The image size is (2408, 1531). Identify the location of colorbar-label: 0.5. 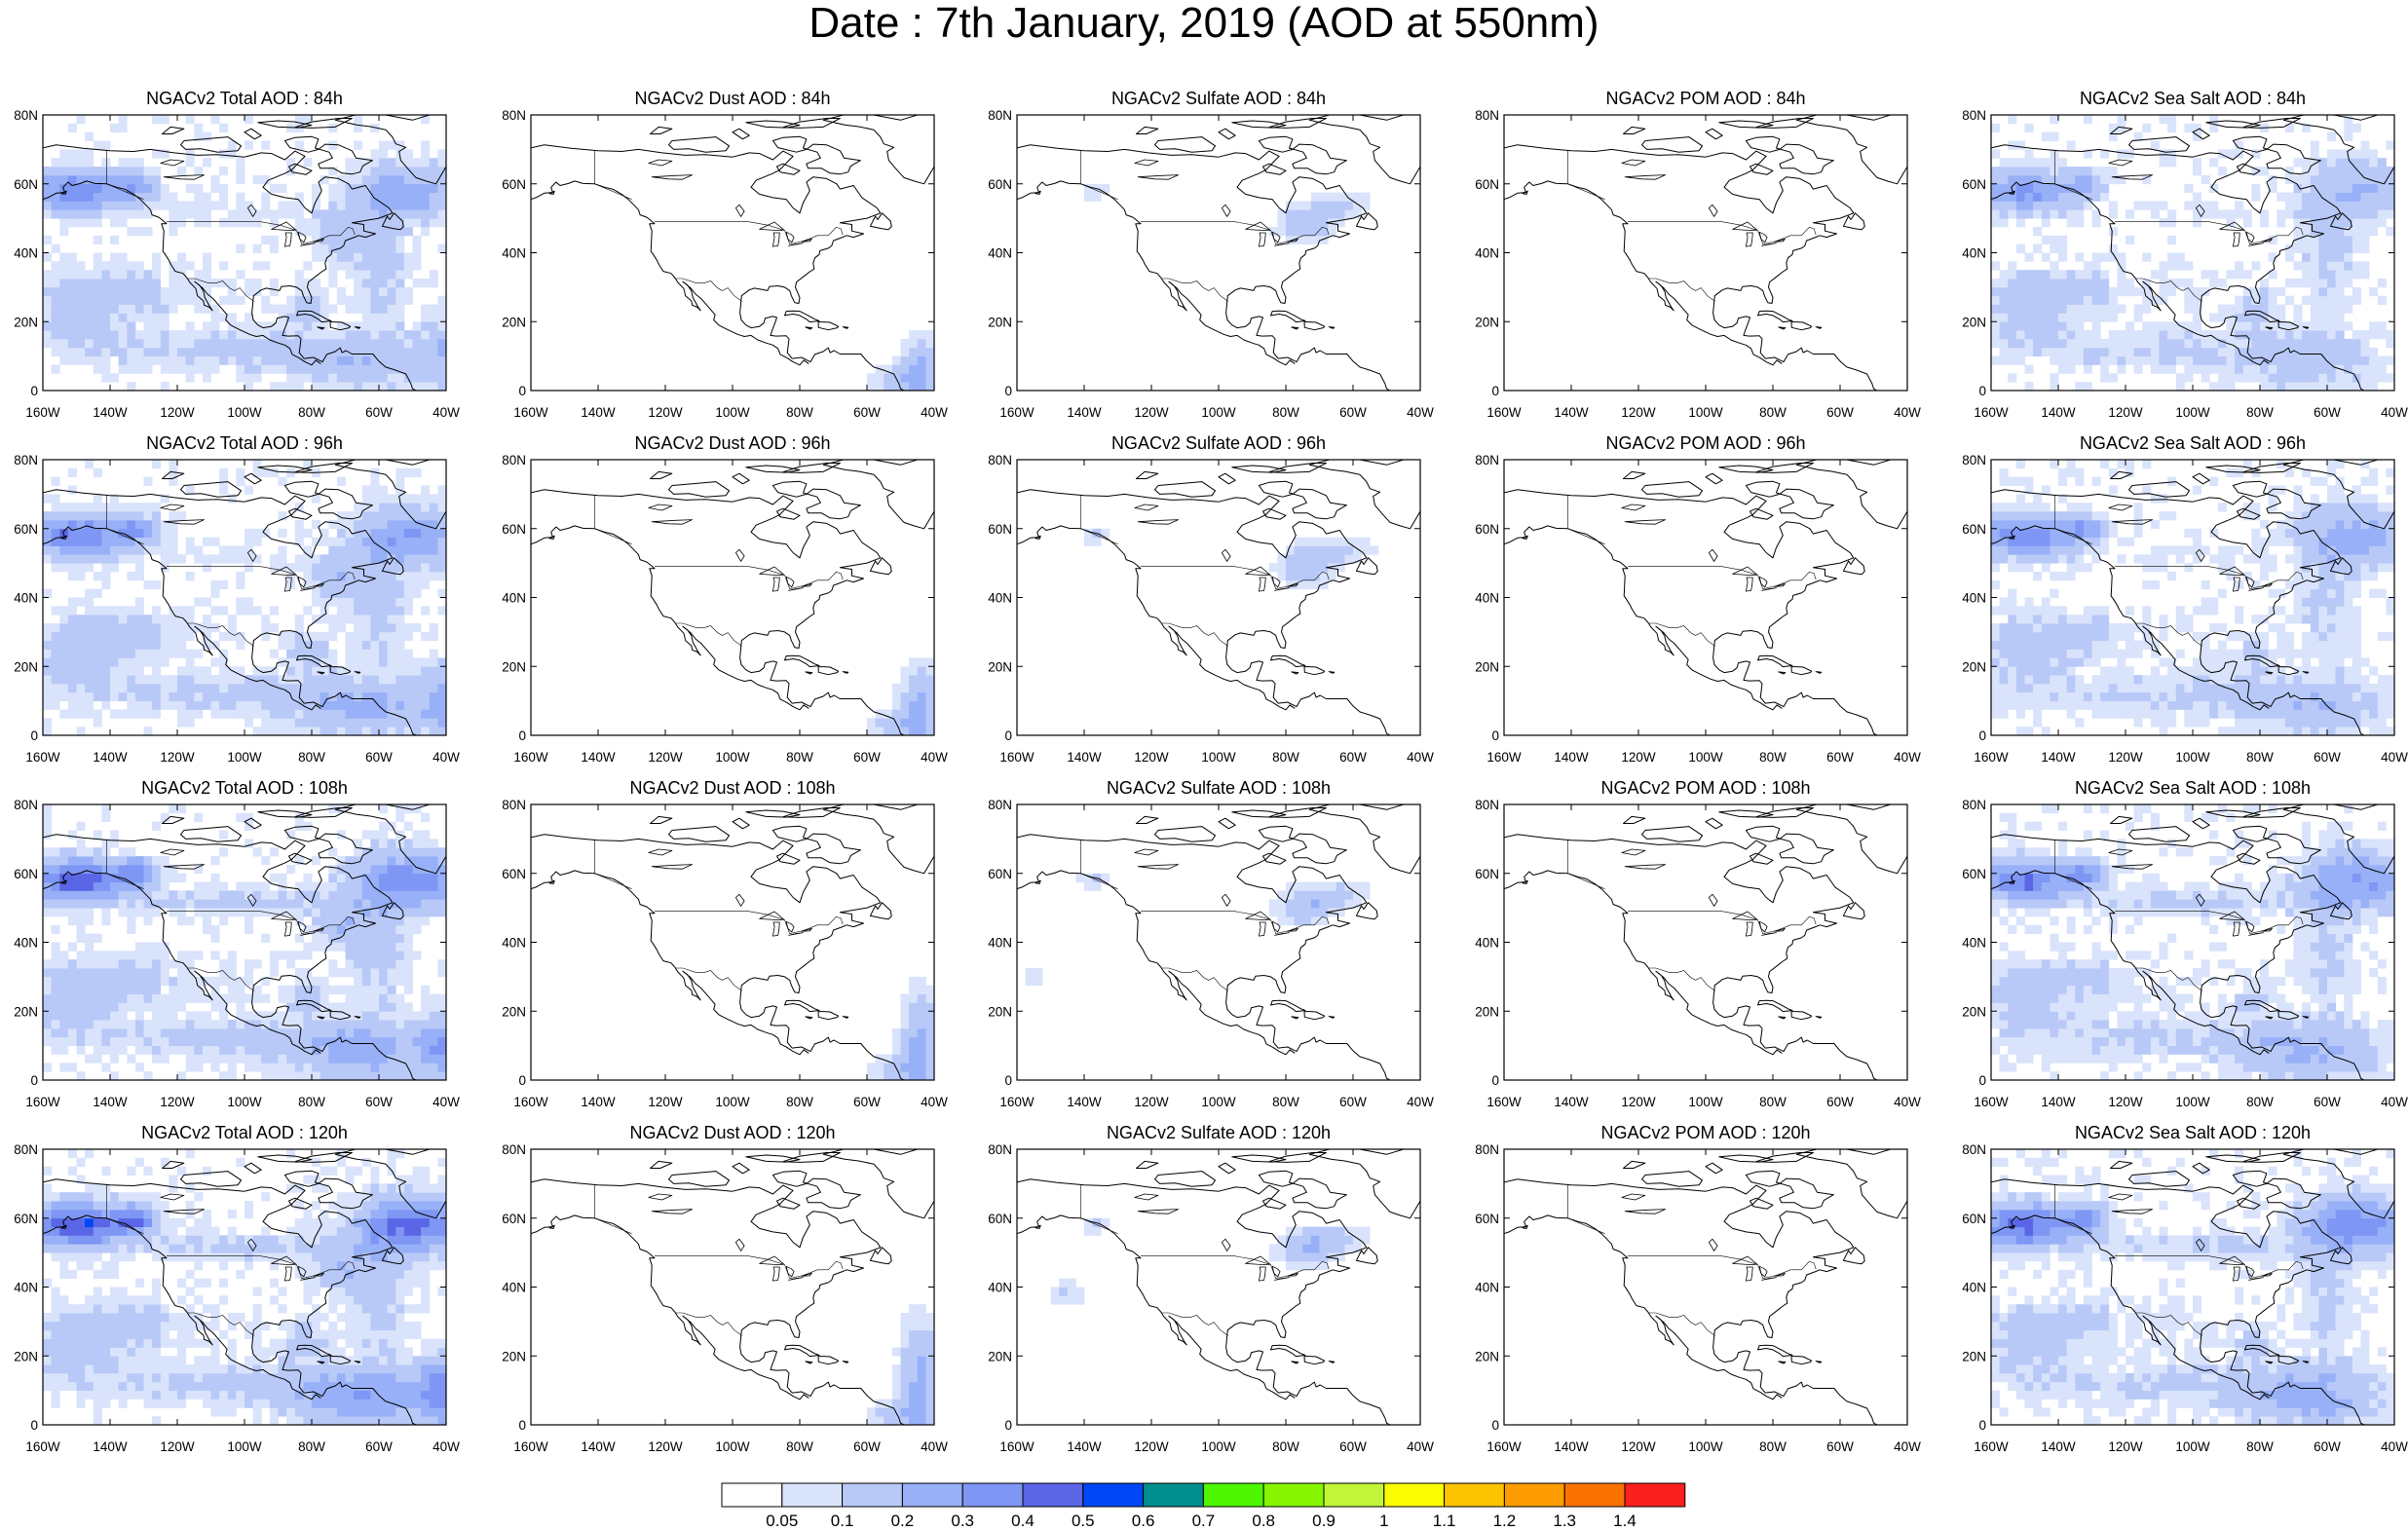
(1083, 1521).